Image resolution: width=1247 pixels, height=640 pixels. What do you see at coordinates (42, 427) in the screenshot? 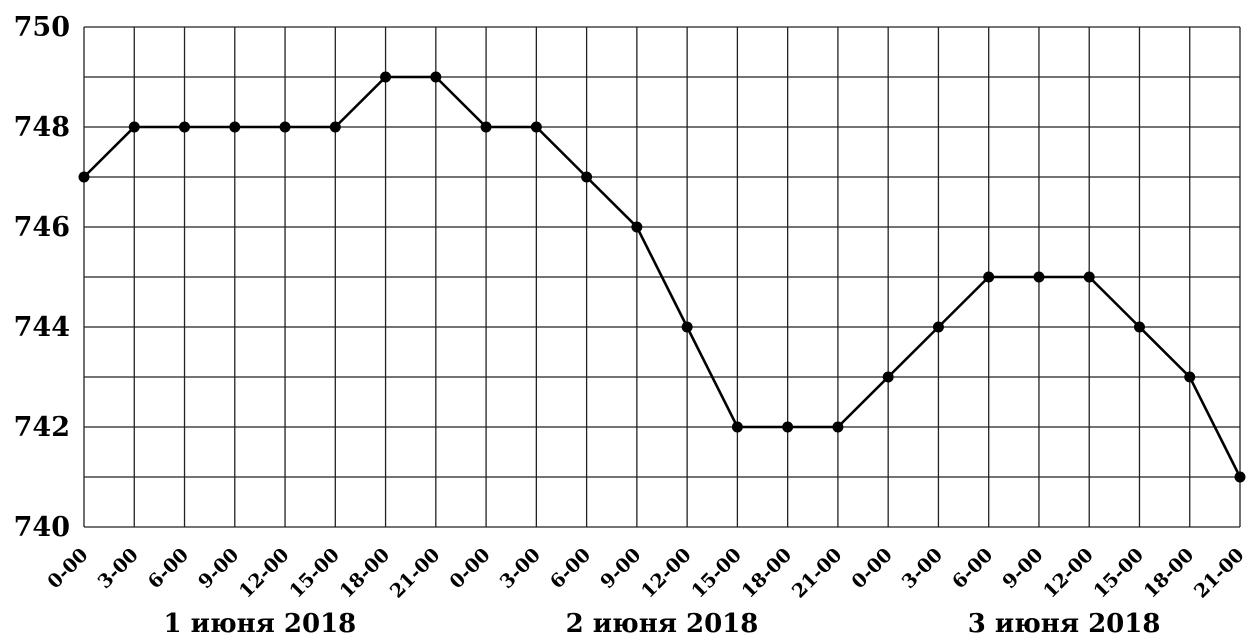
I see `y-tick-label: 742` at bounding box center [42, 427].